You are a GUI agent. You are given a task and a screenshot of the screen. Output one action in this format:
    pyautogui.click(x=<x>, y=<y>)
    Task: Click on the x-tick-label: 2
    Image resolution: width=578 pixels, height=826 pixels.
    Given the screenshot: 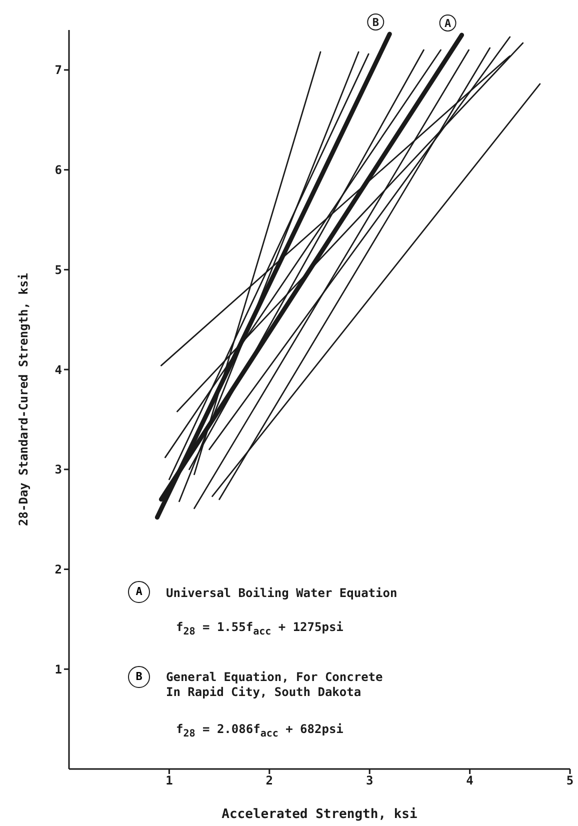 What is the action you would take?
    pyautogui.click(x=270, y=781)
    